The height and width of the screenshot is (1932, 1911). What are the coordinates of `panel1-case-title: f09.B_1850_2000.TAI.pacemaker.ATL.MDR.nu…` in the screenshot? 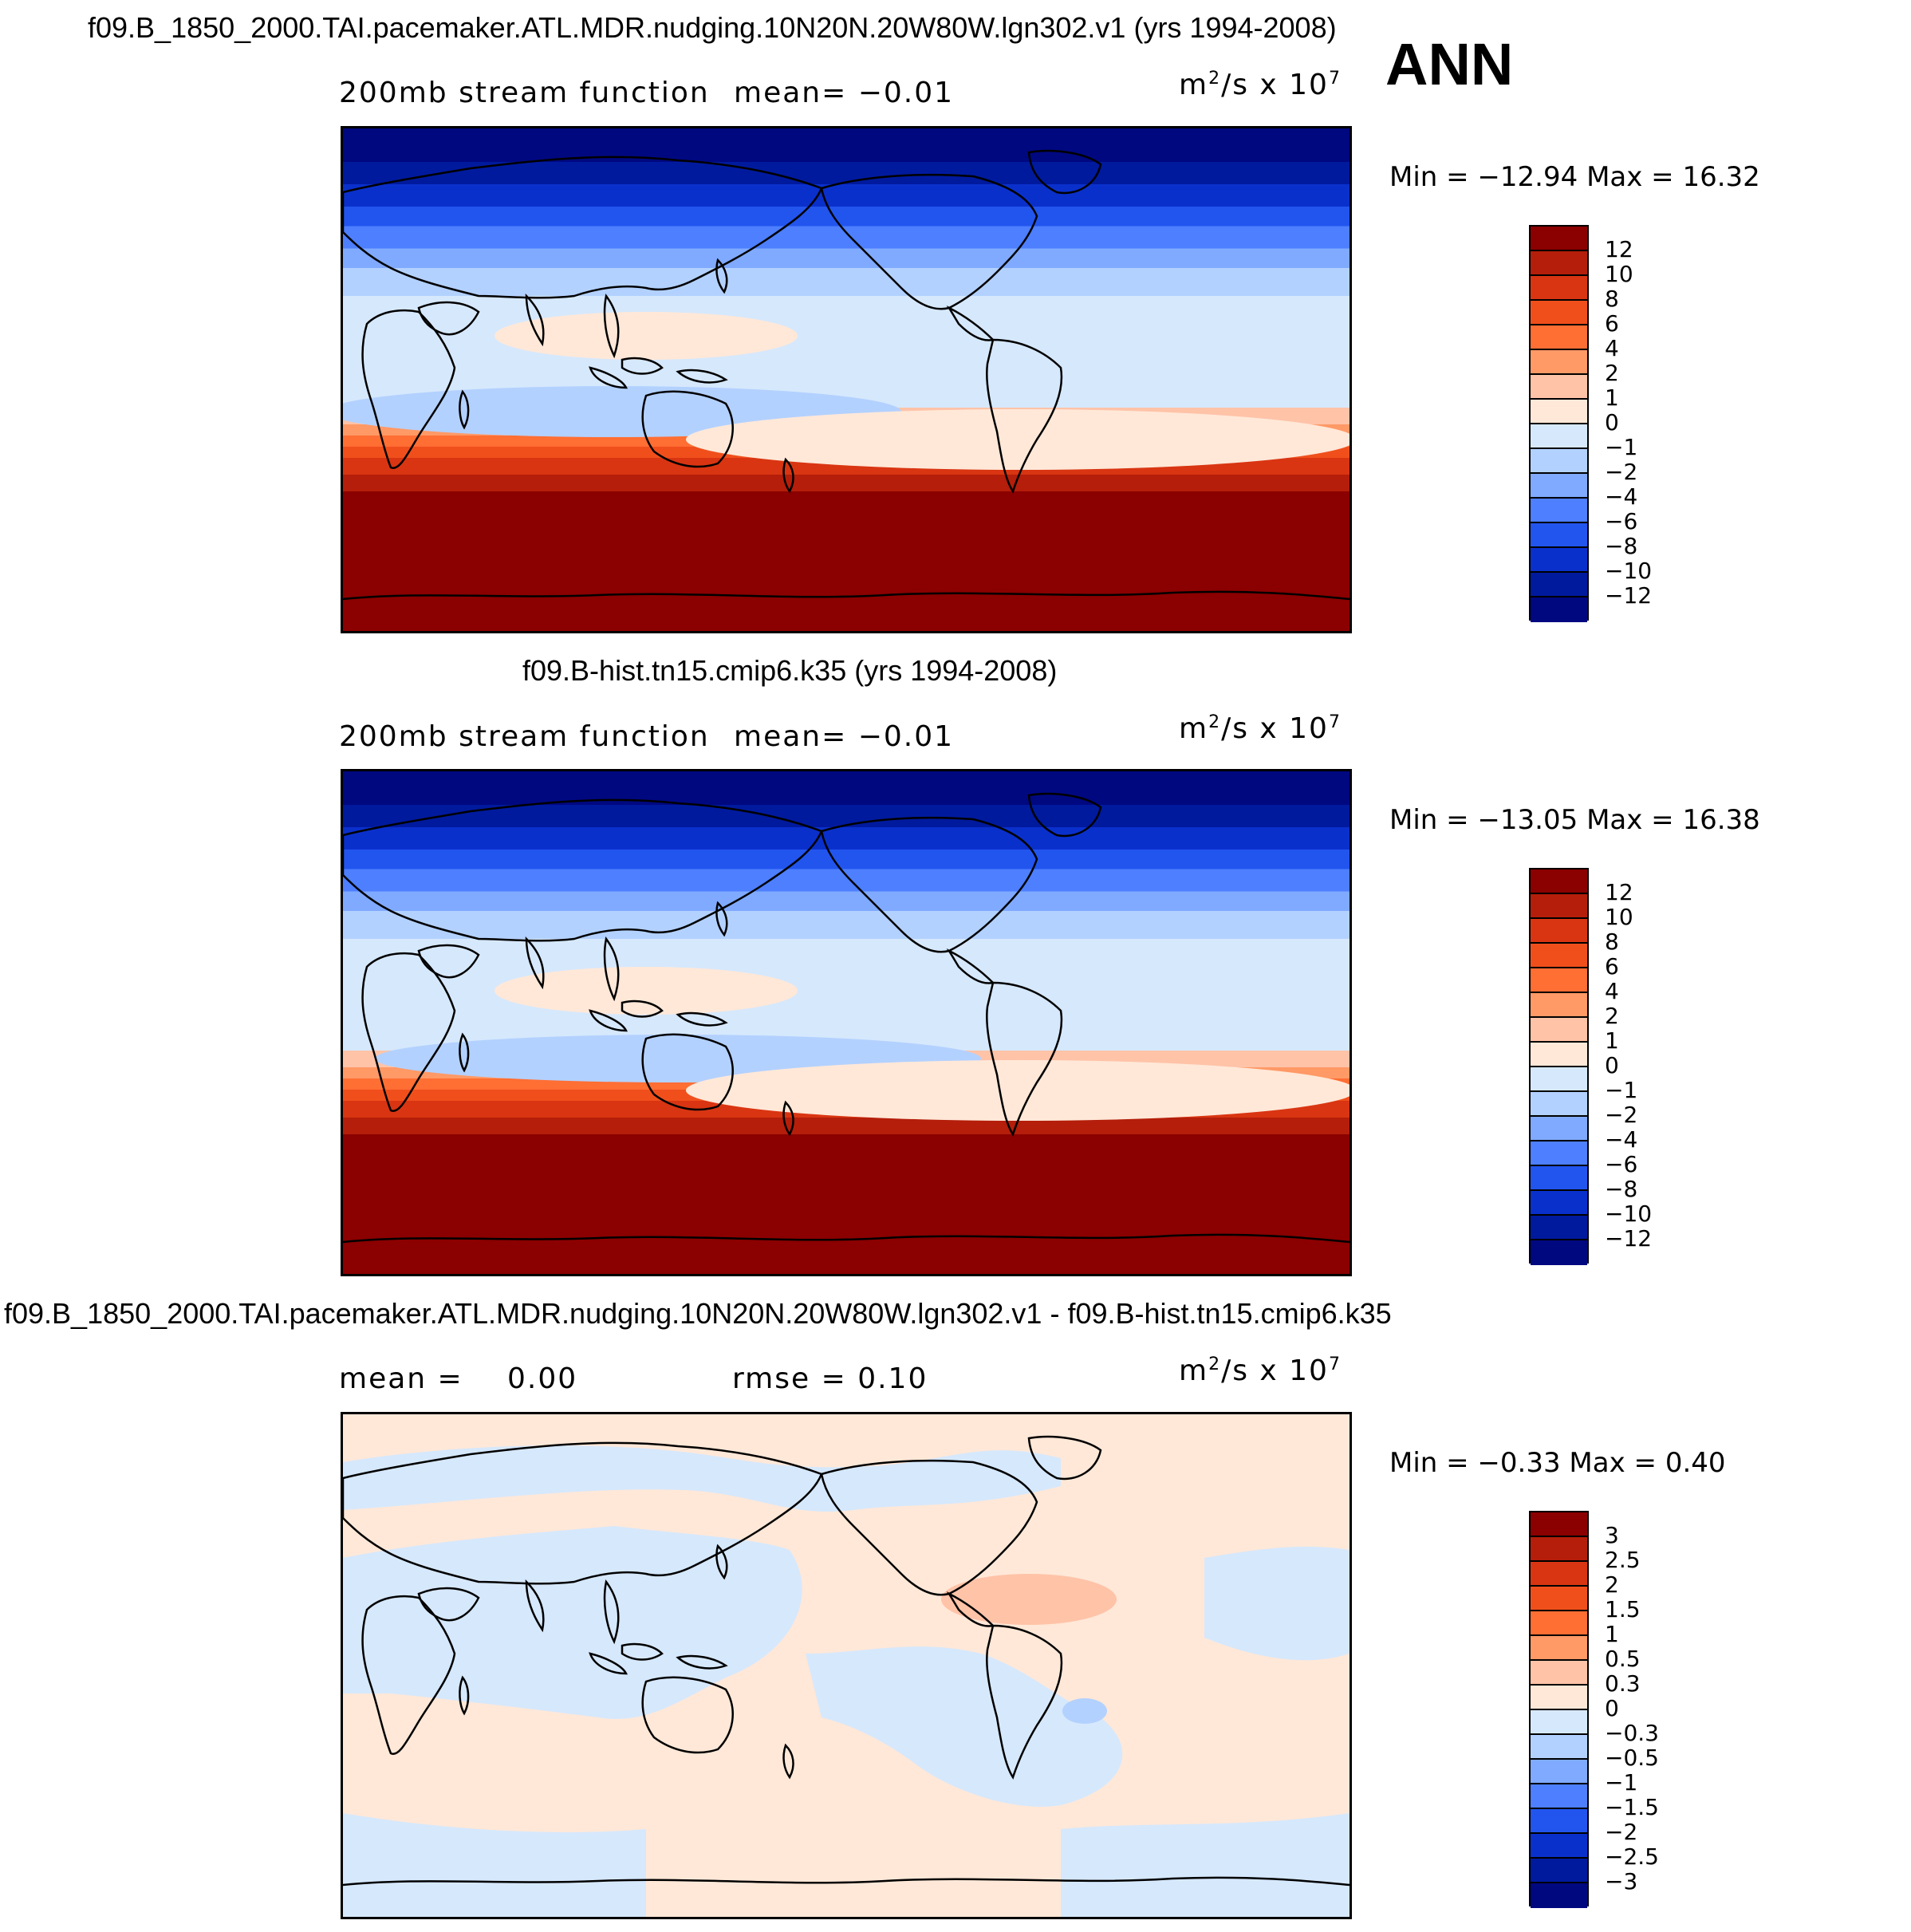 It's located at (712, 28).